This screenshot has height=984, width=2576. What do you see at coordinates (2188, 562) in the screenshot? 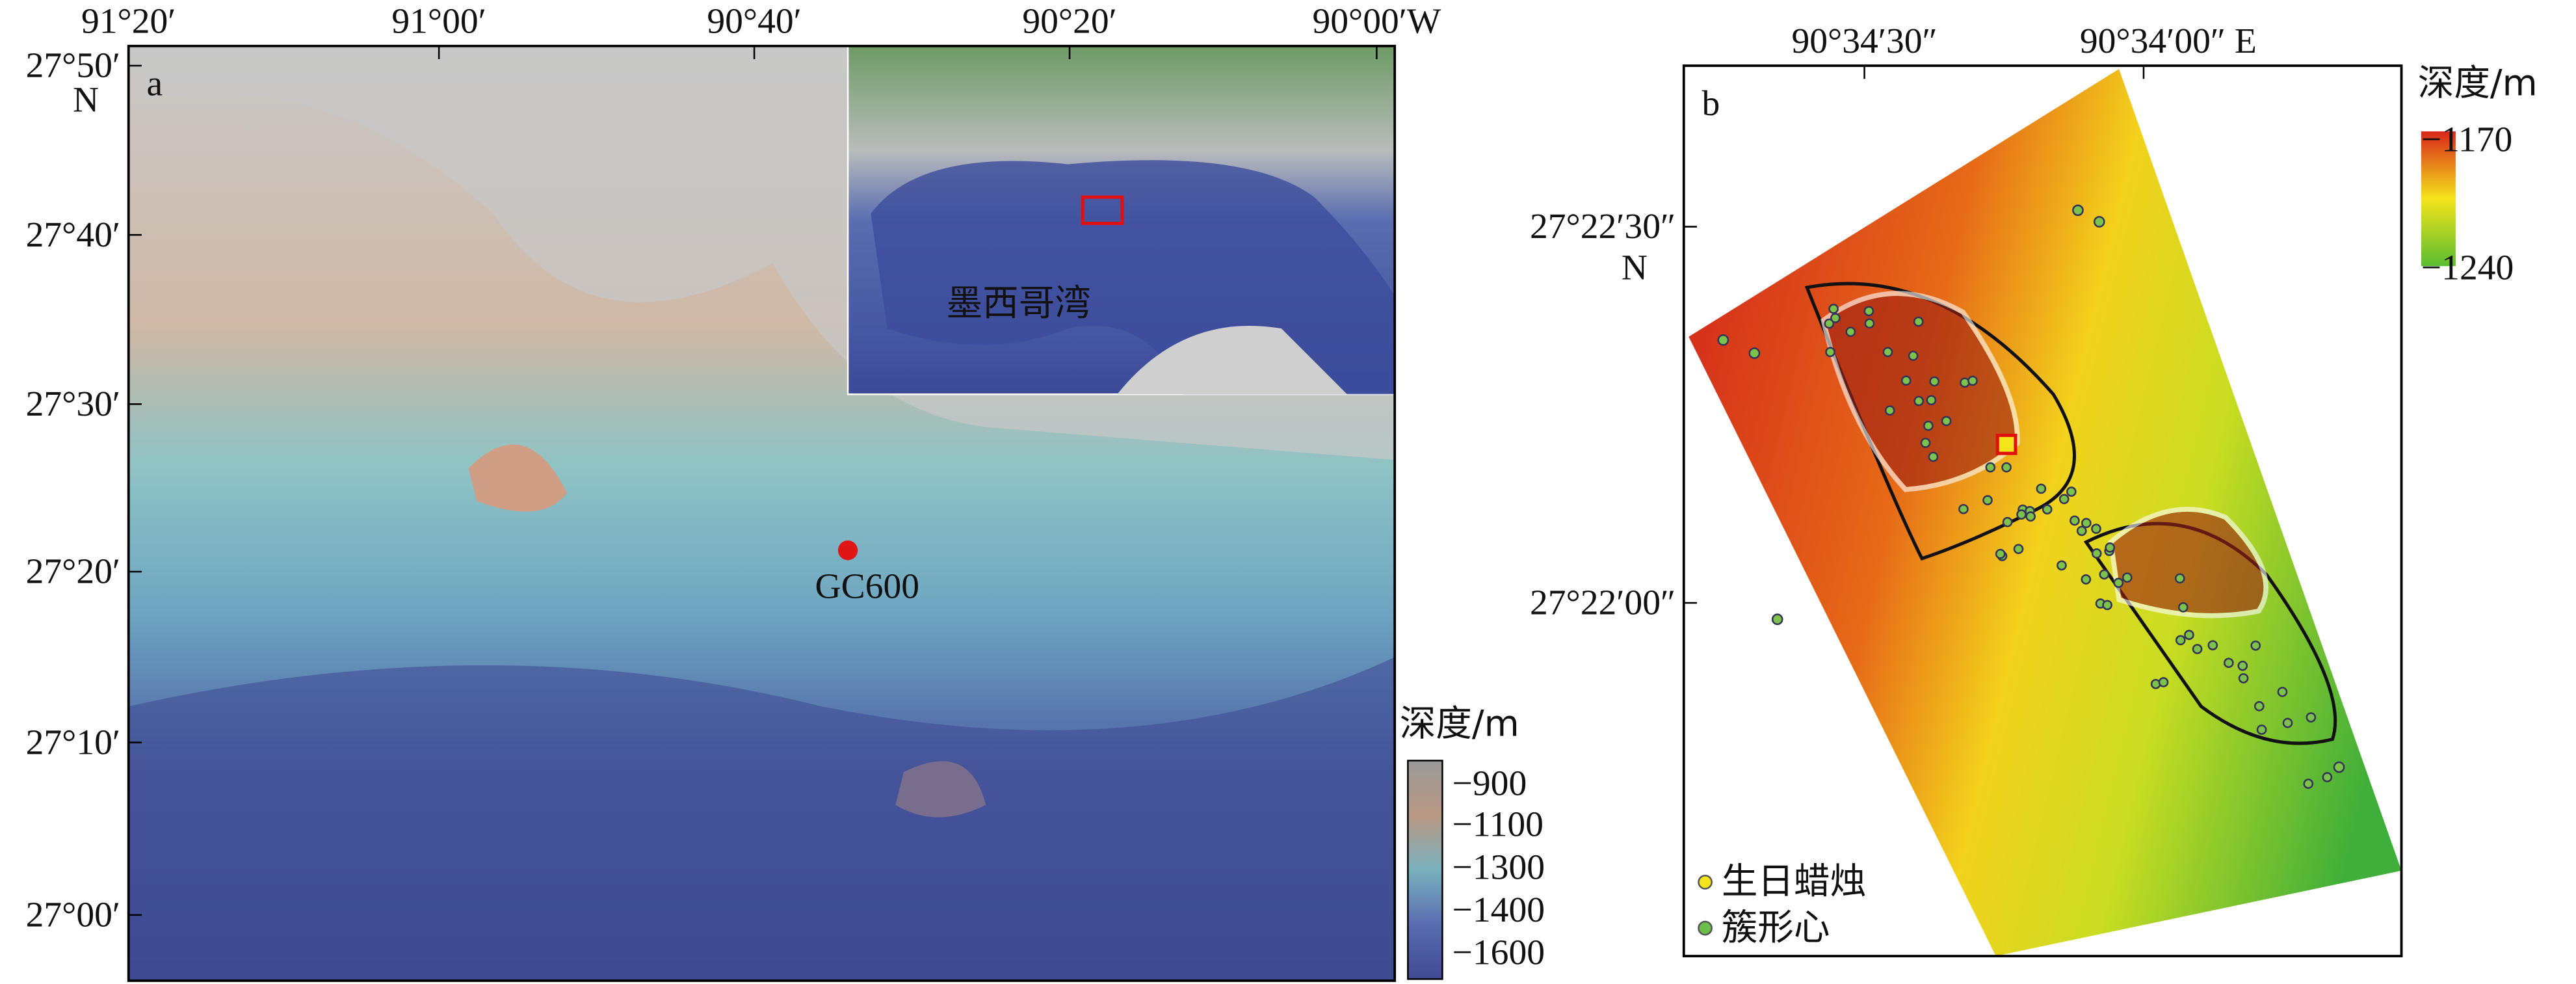
I see `seep-area` at bounding box center [2188, 562].